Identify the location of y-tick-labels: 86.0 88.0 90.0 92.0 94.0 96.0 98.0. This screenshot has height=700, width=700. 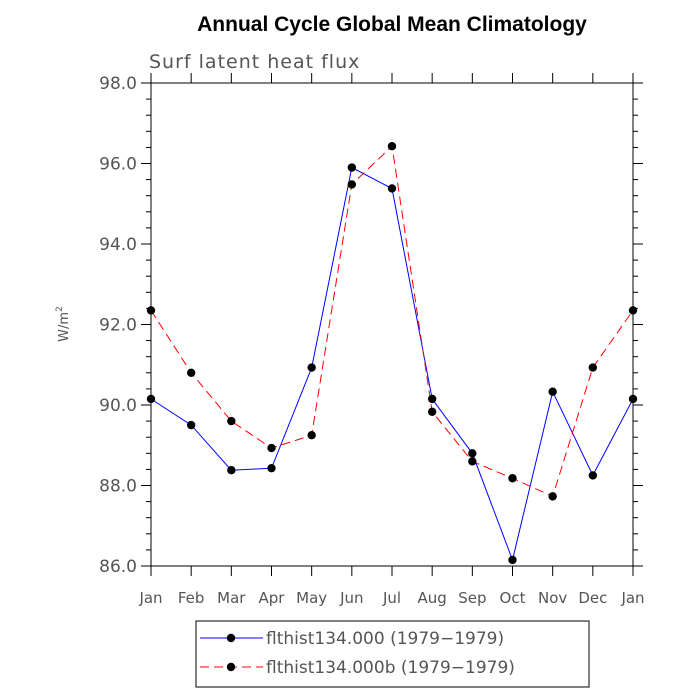
(118, 325).